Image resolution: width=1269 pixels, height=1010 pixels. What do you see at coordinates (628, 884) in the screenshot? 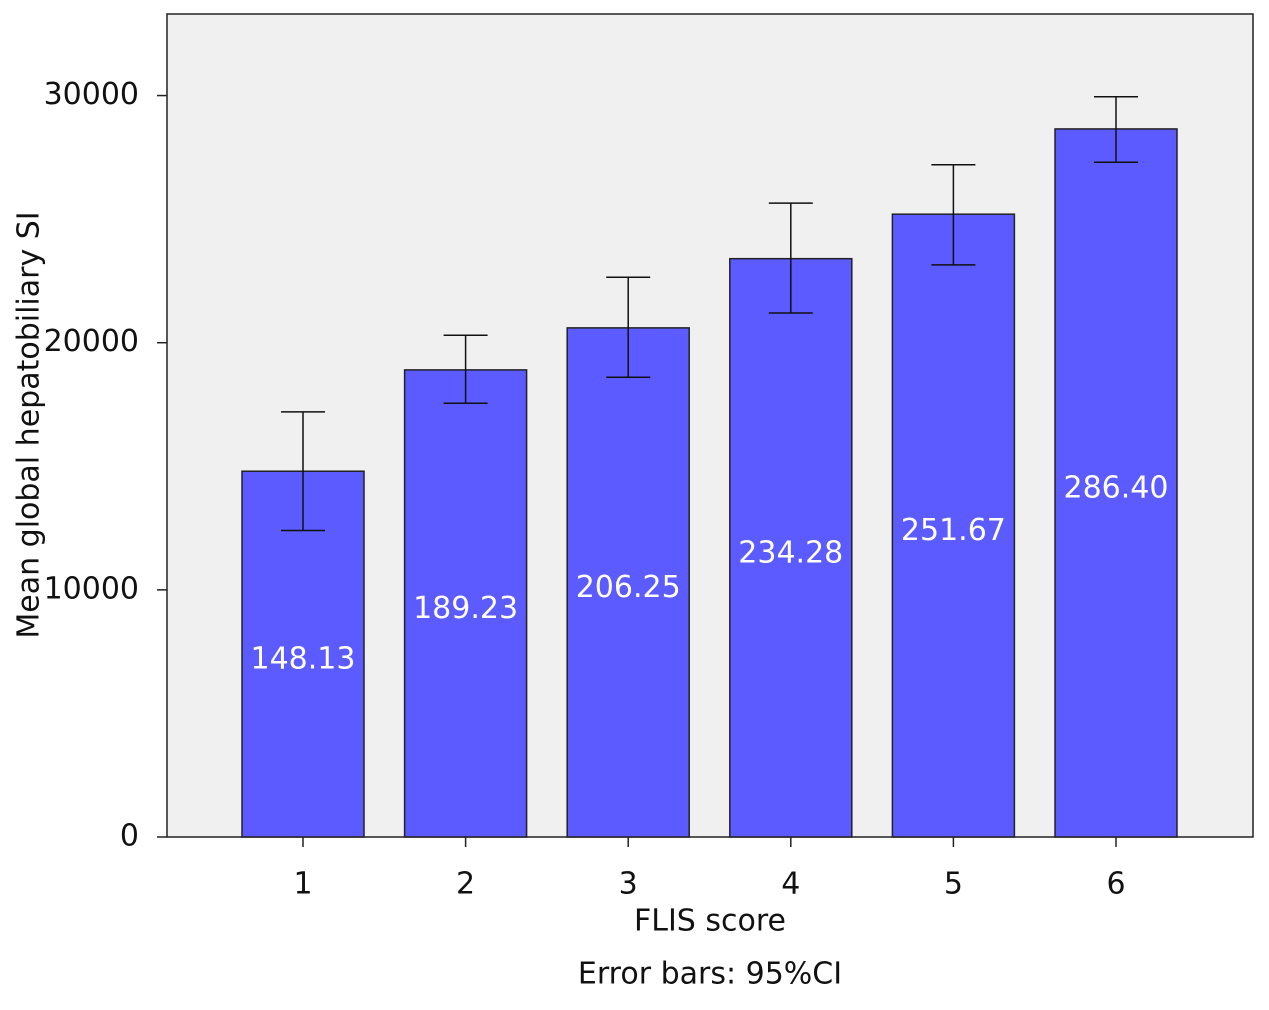
I see `x-tick-label: 3` at bounding box center [628, 884].